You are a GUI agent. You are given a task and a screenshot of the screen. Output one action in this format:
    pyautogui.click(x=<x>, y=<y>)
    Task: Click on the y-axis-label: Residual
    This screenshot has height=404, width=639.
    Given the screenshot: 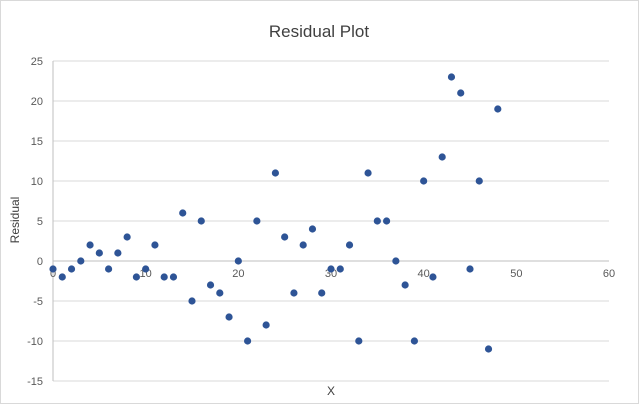 What is the action you would take?
    pyautogui.click(x=15, y=220)
    